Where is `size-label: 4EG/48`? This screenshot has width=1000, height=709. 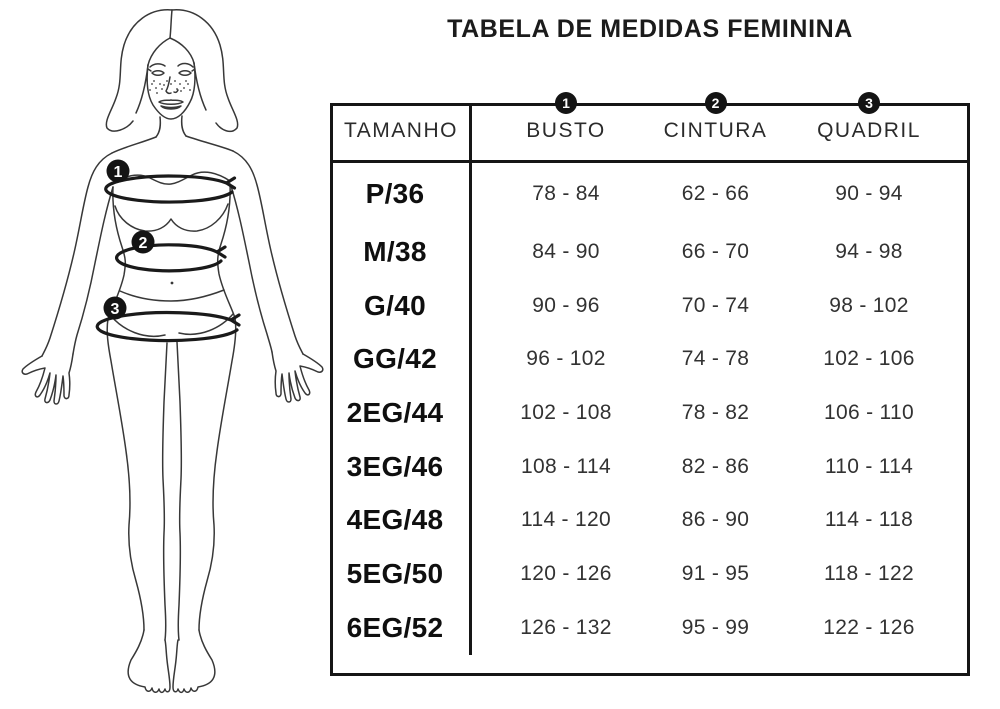
size-label: 4EG/48 is located at coordinates (402, 520).